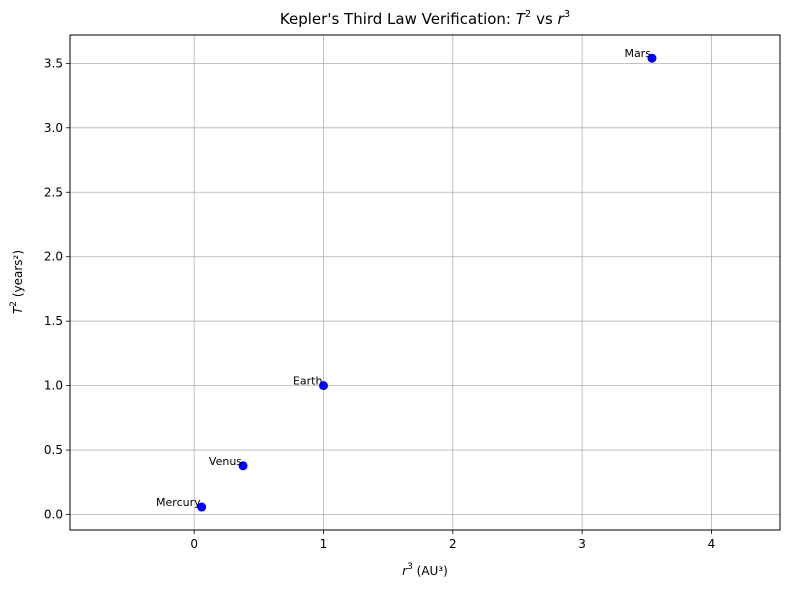  Describe the element at coordinates (53, 257) in the screenshot. I see `y-tick-label: 2.0` at that location.